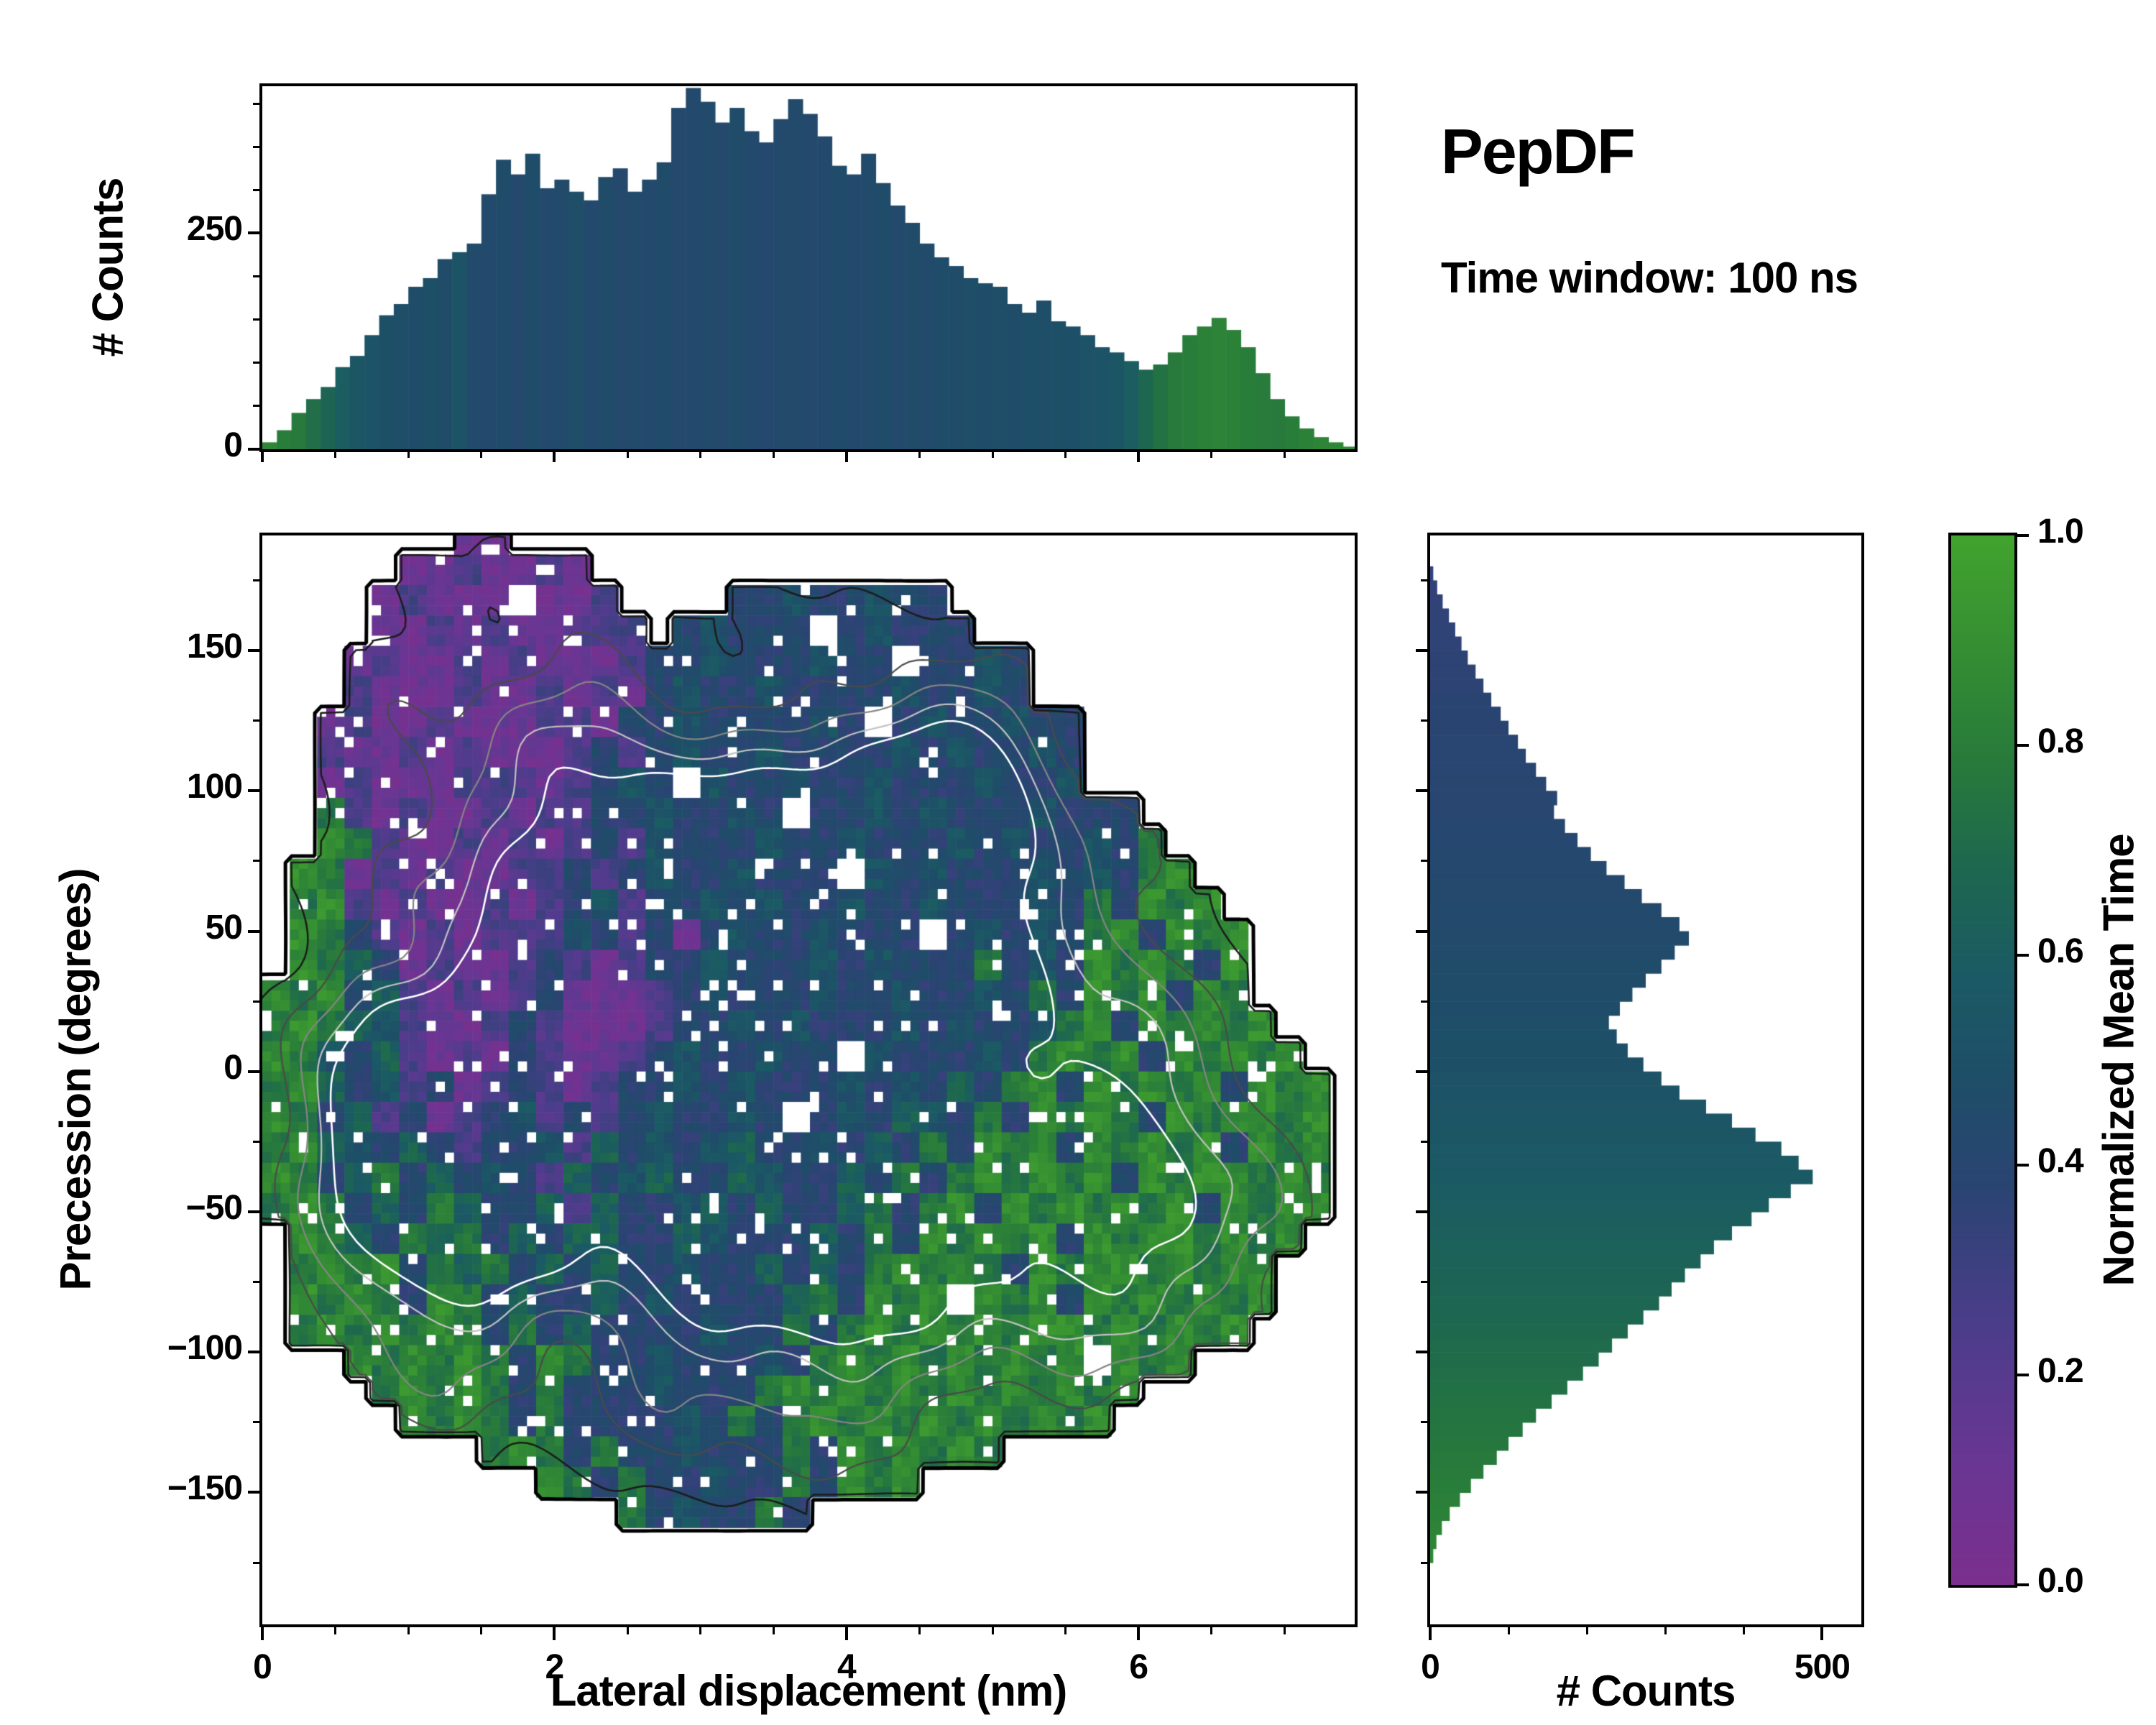 Image resolution: width=2156 pixels, height=1725 pixels. I want to click on colorbar-panel, so click(1983, 1060).